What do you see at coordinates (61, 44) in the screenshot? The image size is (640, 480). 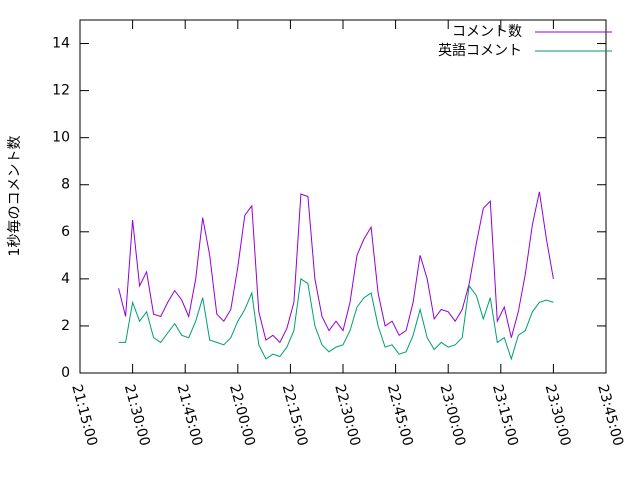 I see `y-tick-label: 14` at bounding box center [61, 44].